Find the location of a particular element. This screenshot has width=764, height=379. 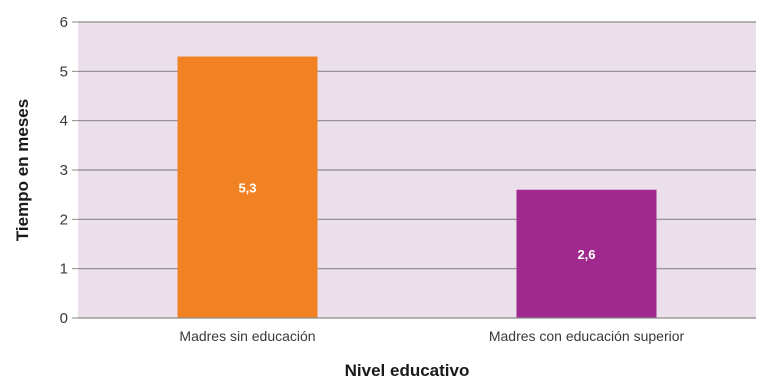

y-axis-title: Tiempo en meses is located at coordinates (22, 170).